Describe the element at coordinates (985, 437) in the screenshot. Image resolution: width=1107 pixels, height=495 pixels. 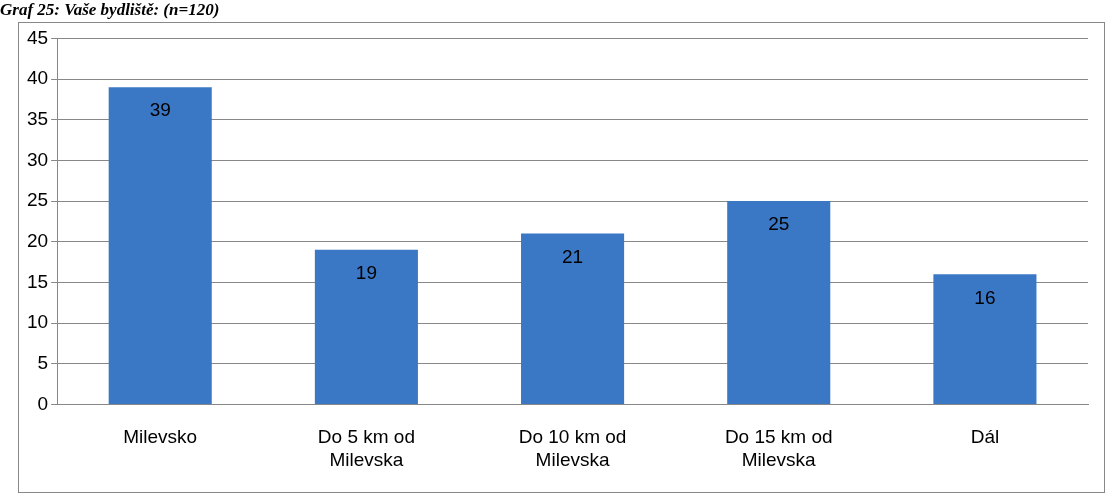
I see `x-tick-label: Dál` at that location.